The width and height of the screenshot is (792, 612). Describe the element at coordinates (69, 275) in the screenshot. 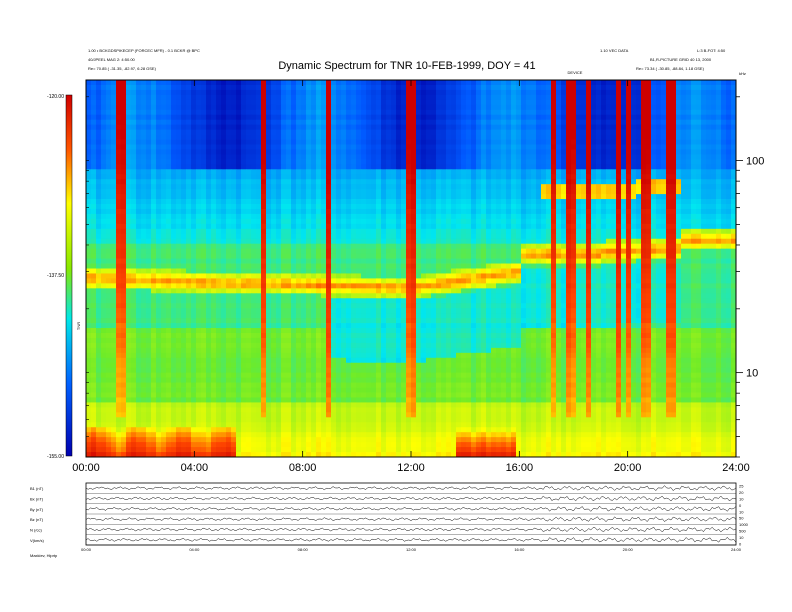

I see `colorbar` at that location.